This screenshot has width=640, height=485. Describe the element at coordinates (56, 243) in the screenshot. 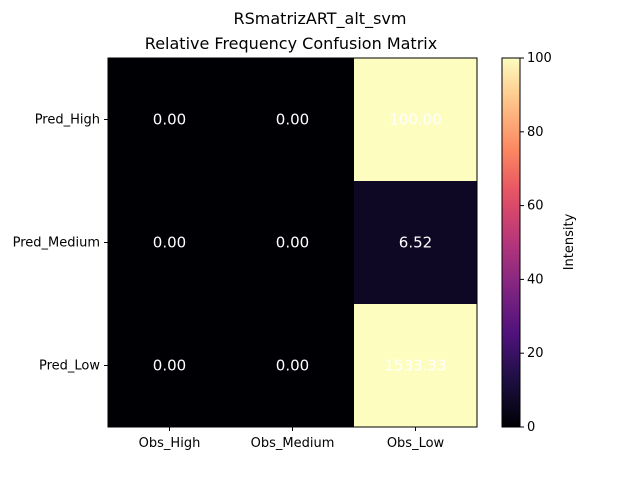

I see `row-tick-label: Pred_Medium` at that location.